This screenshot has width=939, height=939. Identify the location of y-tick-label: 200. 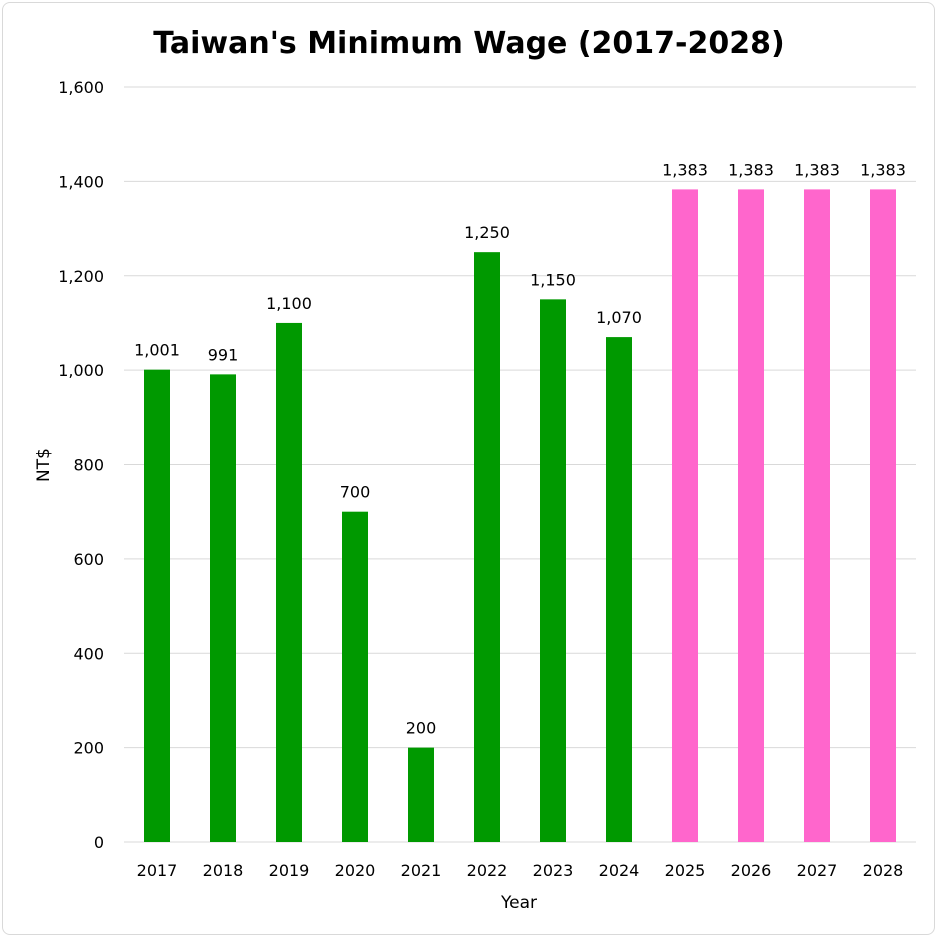
(88, 748).